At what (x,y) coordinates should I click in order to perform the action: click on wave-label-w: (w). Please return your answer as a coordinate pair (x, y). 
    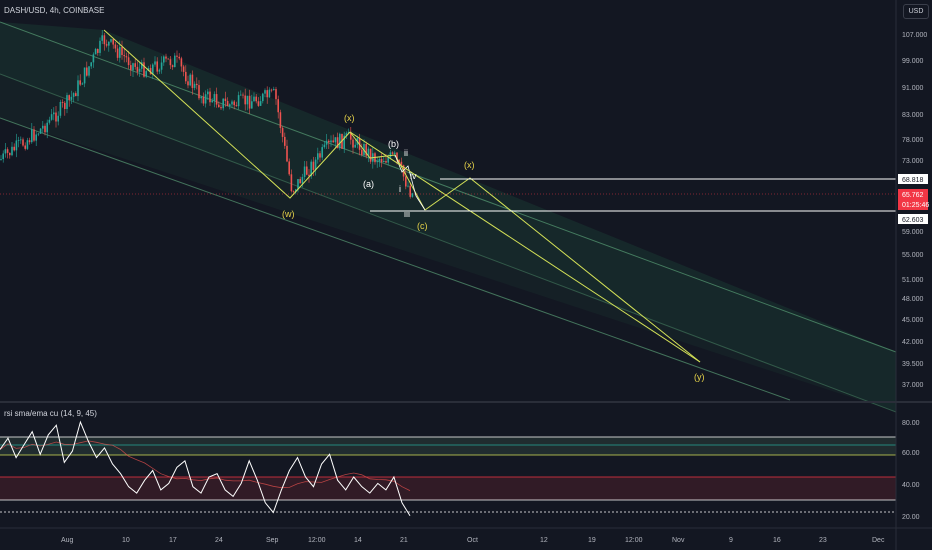
    Looking at the image, I should click on (288, 214).